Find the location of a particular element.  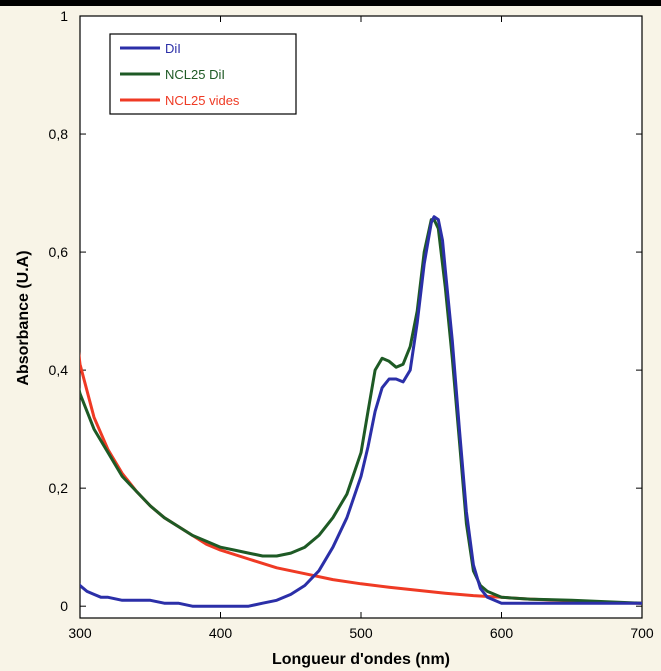

x-tick-label: 300 is located at coordinates (80, 633).